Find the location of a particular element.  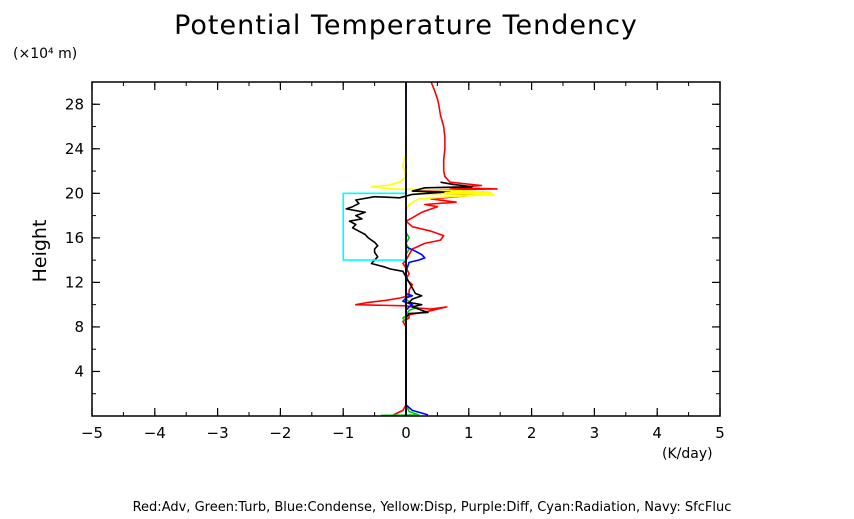

x-tick-label: 3 is located at coordinates (595, 433).